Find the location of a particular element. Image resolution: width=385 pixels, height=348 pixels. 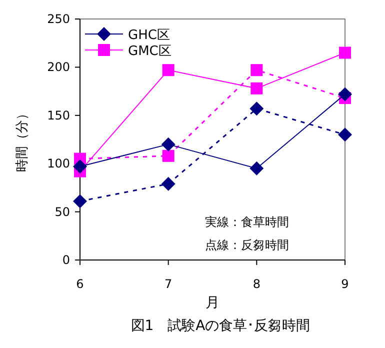

y-tick-label: 200 is located at coordinates (58, 67).